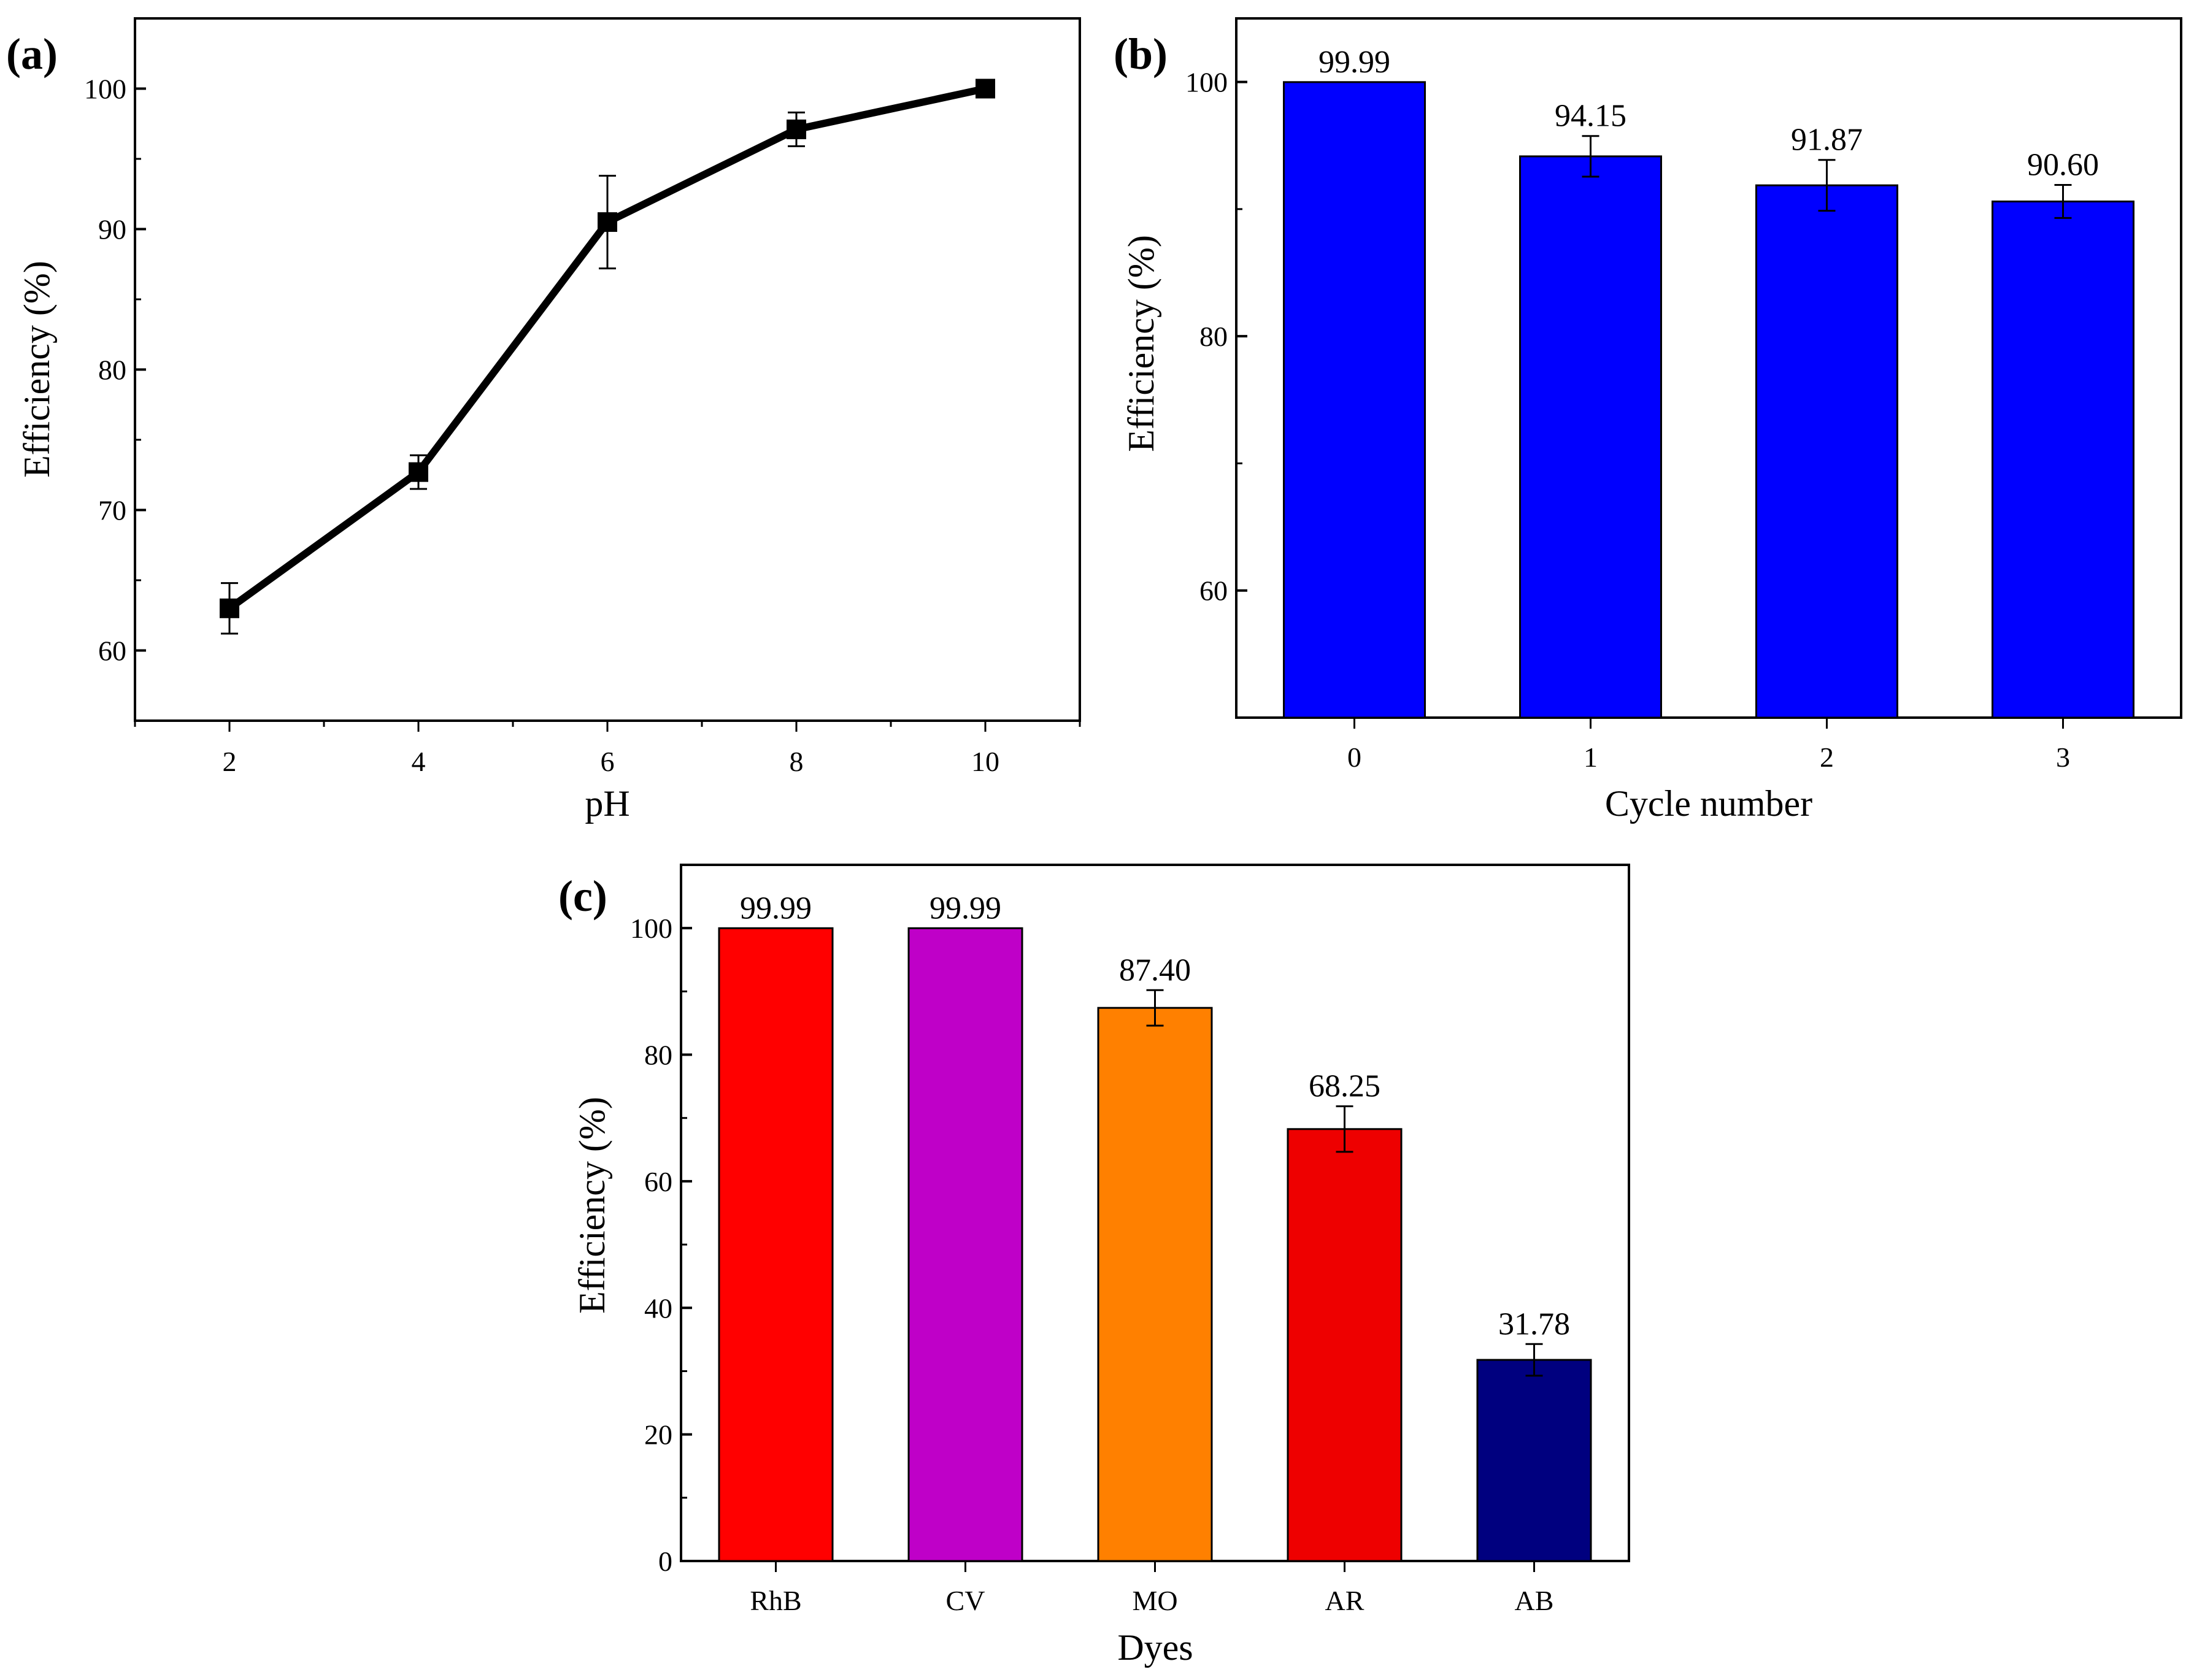  What do you see at coordinates (1591, 757) in the screenshot?
I see `panel-b-x-tick-label: 1` at bounding box center [1591, 757].